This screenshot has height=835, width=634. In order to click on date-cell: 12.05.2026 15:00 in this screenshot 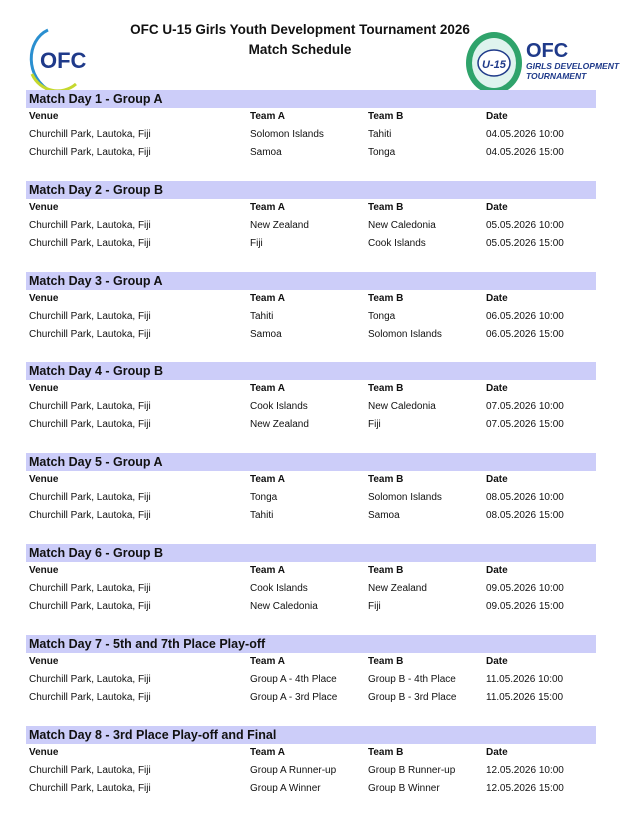, I will do `click(525, 788)`.